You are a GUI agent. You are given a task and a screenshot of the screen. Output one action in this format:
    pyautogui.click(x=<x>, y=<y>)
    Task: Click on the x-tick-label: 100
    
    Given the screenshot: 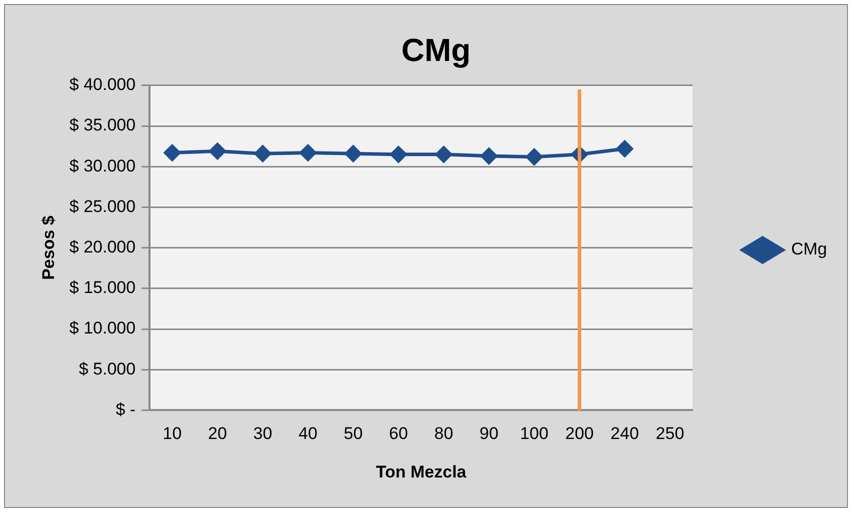 What is the action you would take?
    pyautogui.click(x=534, y=434)
    